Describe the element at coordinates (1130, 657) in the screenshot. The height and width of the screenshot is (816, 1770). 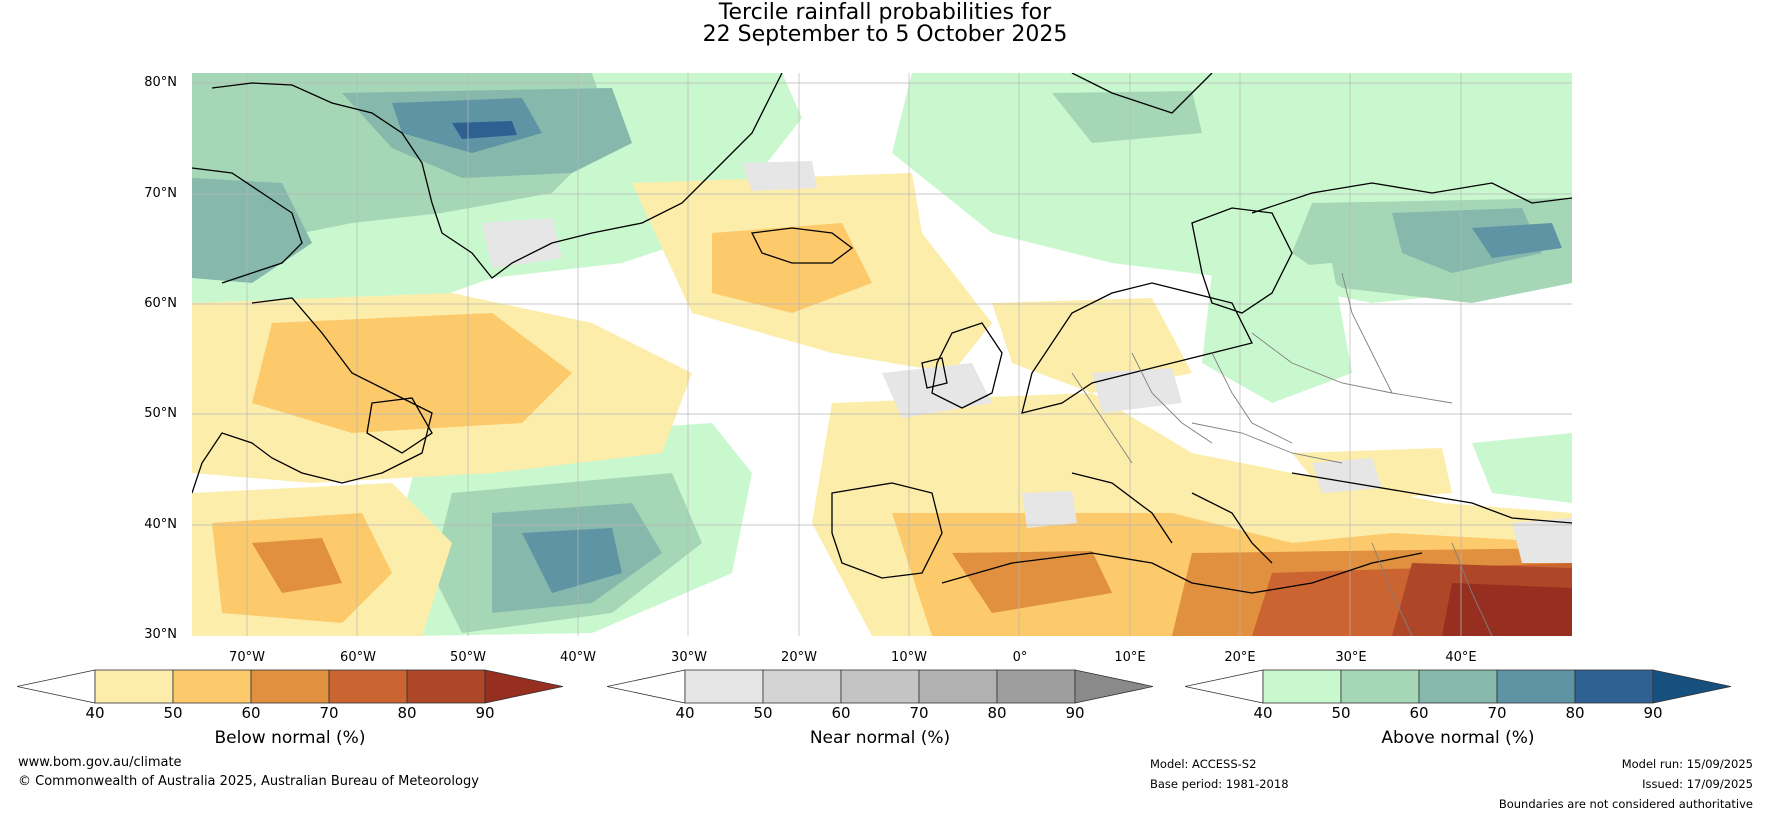
I see `lon-label-10e: 10°E` at that location.